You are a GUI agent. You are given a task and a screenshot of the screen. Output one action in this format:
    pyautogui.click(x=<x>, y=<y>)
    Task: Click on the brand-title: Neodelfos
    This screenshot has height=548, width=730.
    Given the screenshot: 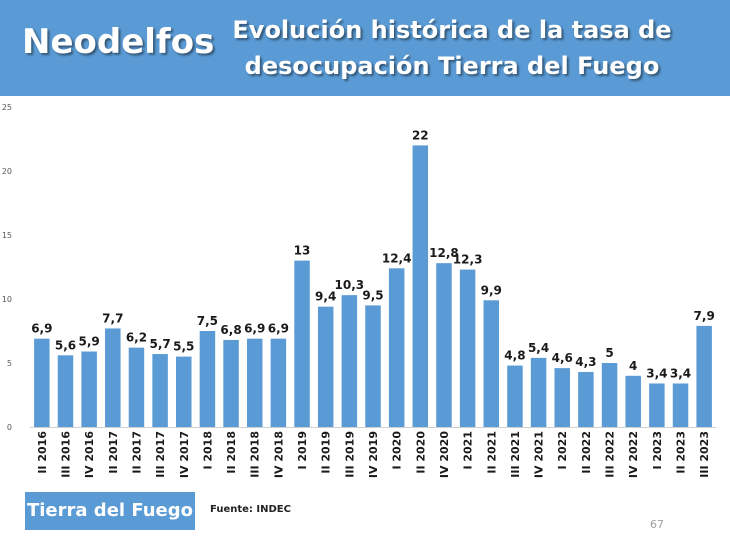 What is the action you would take?
    pyautogui.click(x=118, y=42)
    